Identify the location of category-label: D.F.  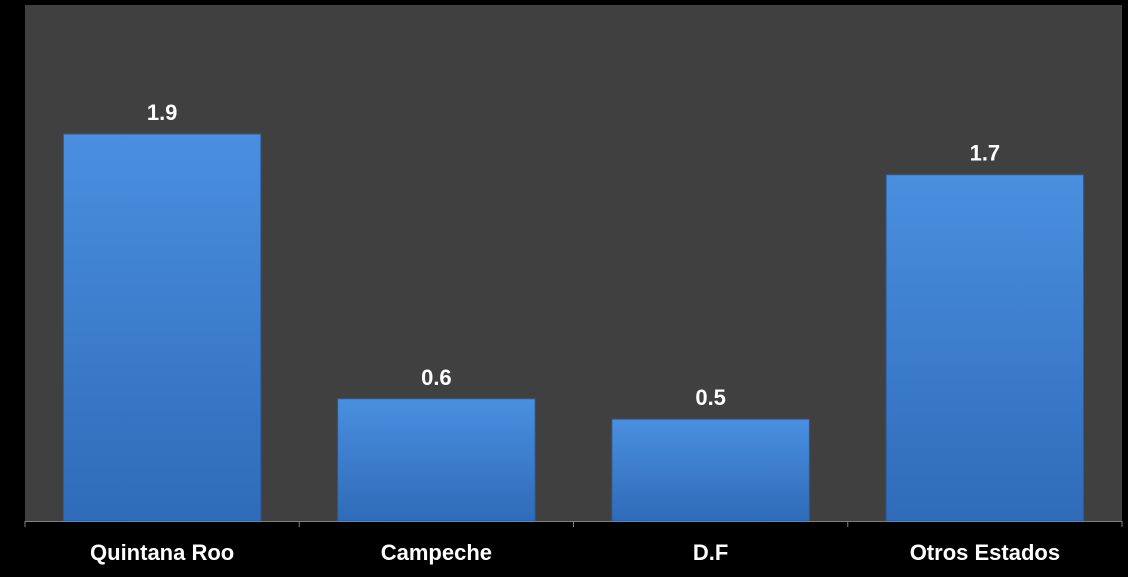
(710, 552).